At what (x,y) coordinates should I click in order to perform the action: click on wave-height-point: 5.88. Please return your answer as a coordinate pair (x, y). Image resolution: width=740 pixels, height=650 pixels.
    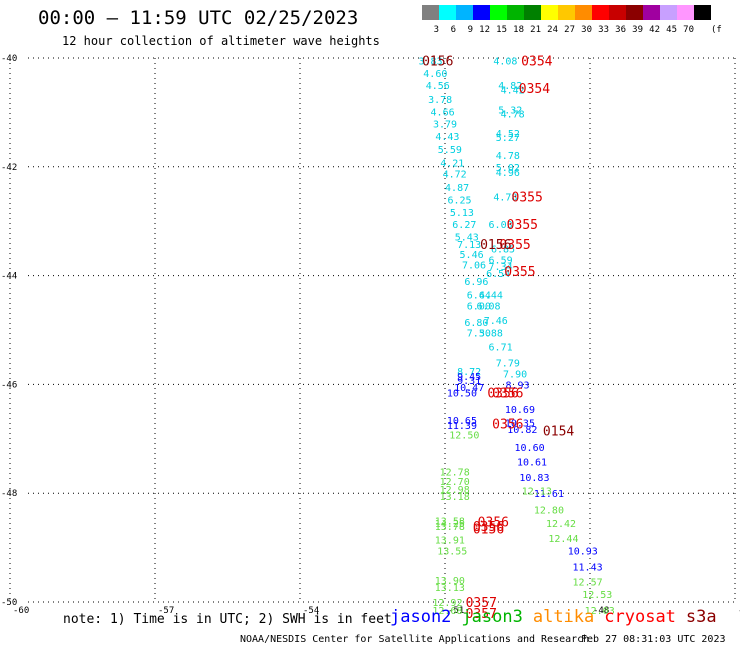
    Looking at the image, I should click on (491, 334).